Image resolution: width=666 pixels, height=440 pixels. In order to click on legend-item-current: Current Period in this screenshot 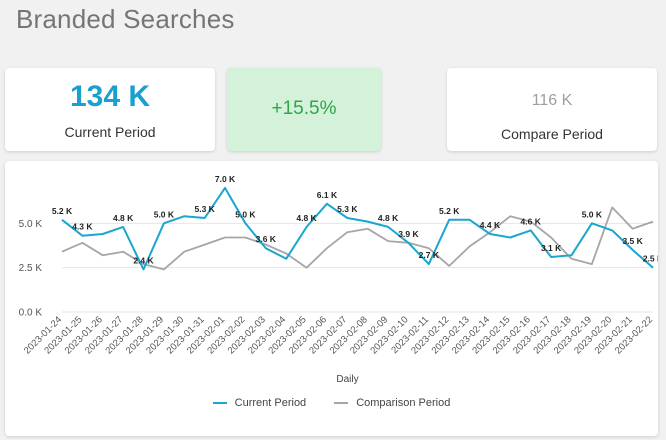, I will do `click(259, 403)`.